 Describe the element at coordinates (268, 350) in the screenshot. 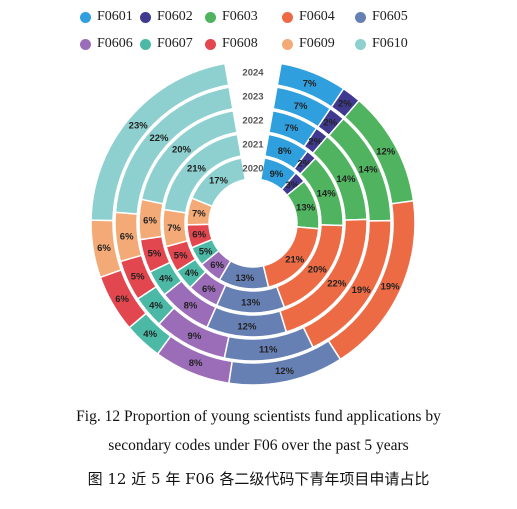

I see `data-label: 11%` at that location.